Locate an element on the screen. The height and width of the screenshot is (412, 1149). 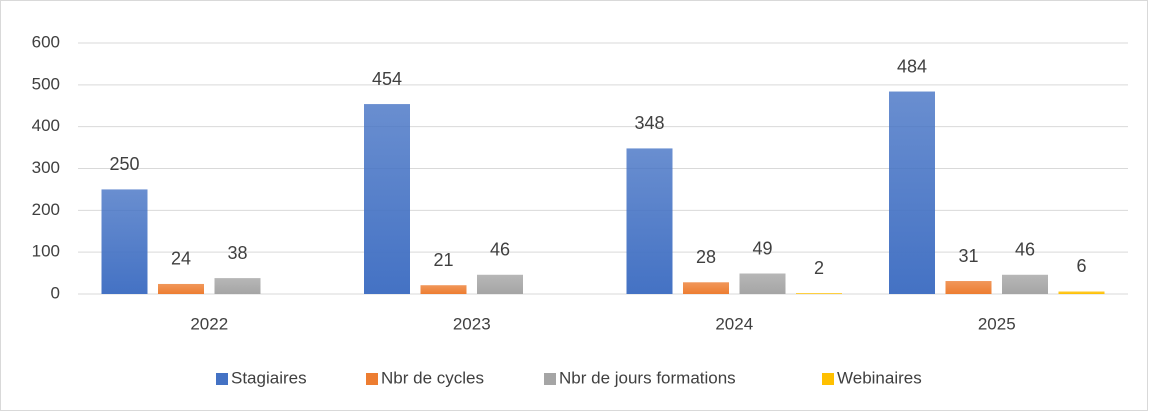
data-label: 454 is located at coordinates (387, 79).